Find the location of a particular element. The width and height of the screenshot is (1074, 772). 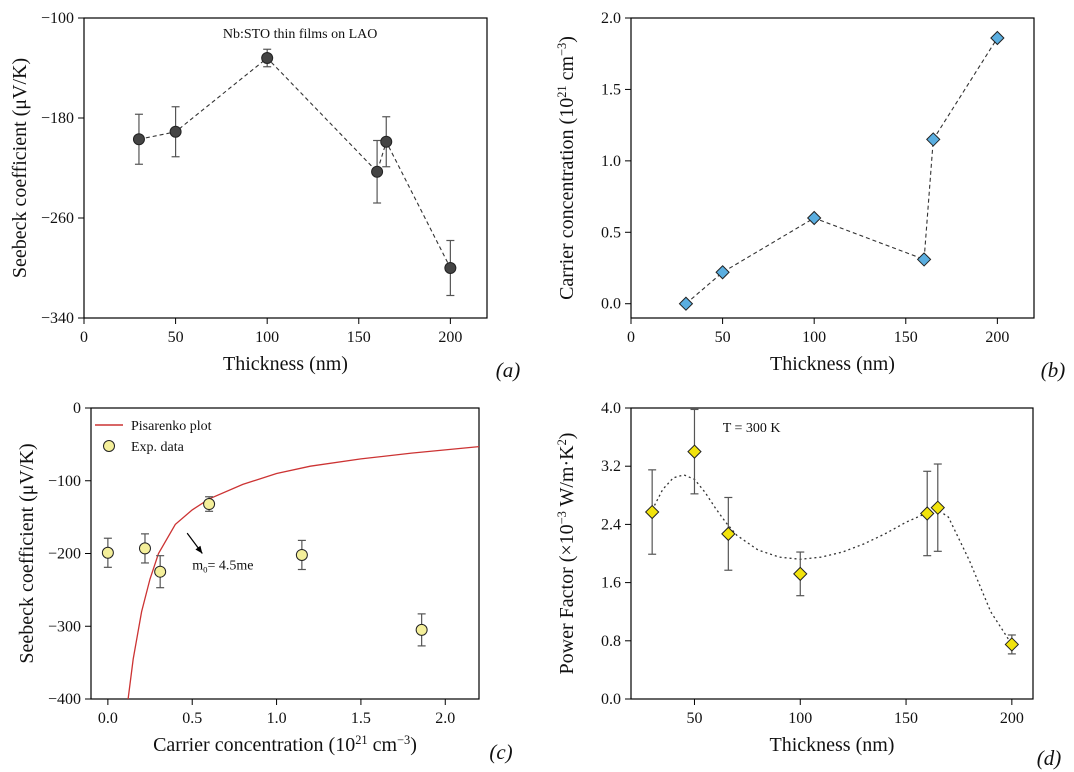

superscript: 2 is located at coordinates (562, 442).